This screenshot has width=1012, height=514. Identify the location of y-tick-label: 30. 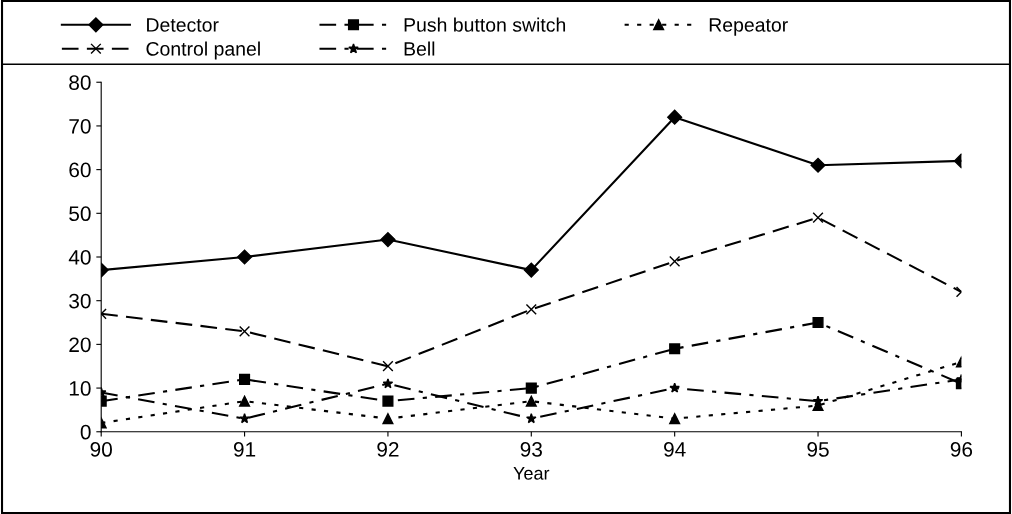
(80, 301).